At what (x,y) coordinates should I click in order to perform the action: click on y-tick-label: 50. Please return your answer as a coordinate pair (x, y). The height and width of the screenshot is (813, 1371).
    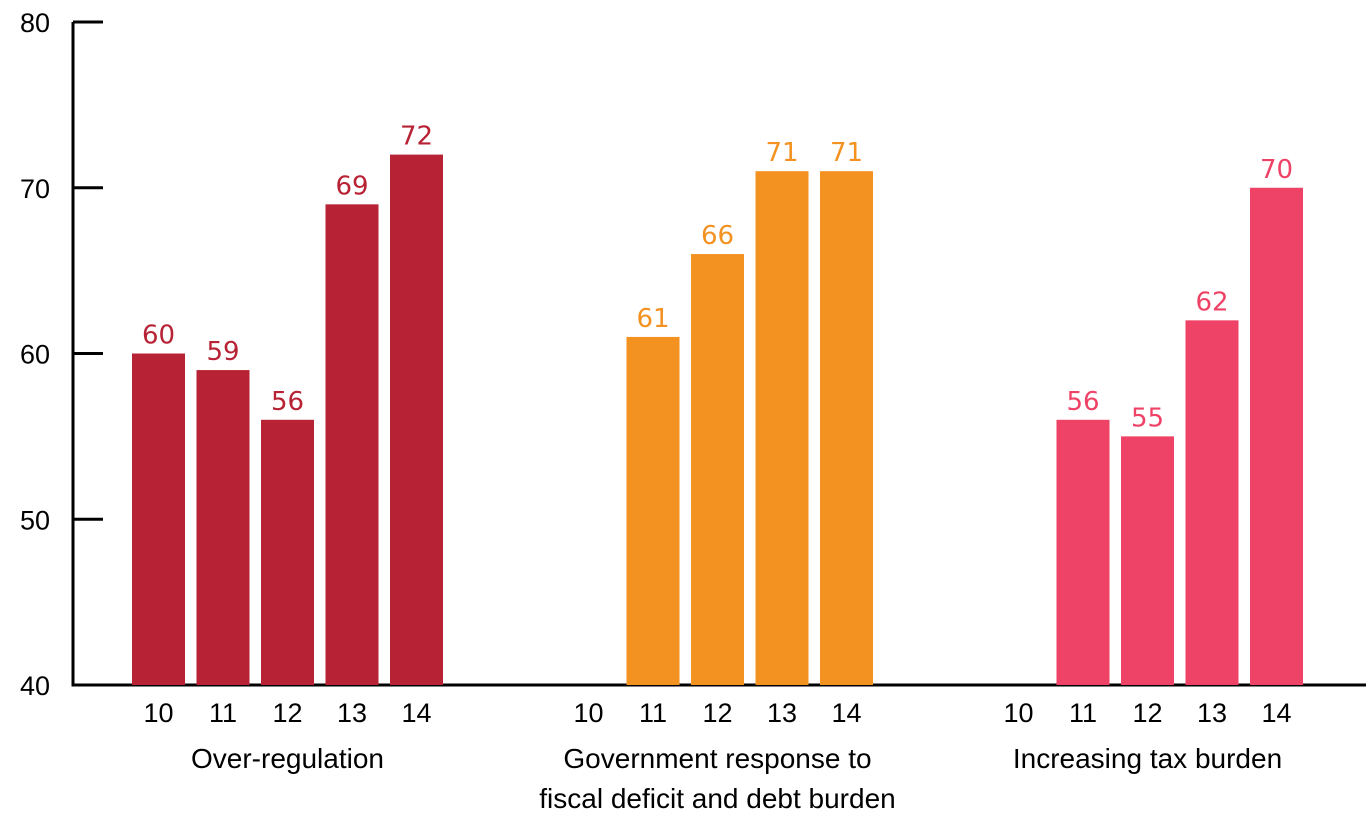
    Looking at the image, I should click on (35, 520).